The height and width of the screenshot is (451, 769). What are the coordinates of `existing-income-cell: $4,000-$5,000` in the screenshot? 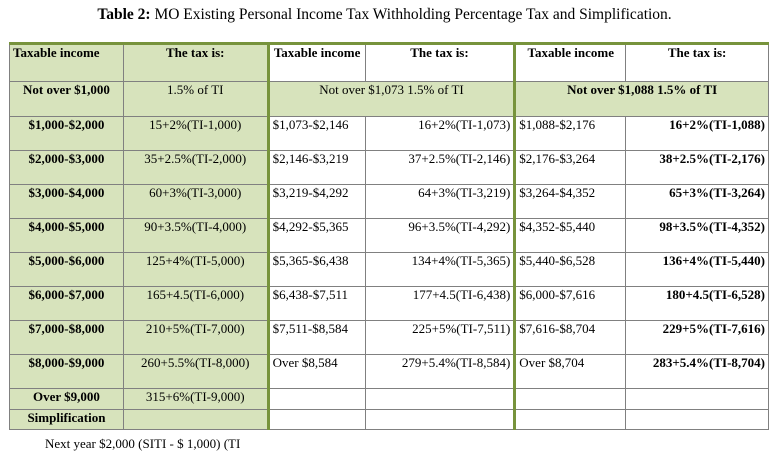 It's located at (66, 235).